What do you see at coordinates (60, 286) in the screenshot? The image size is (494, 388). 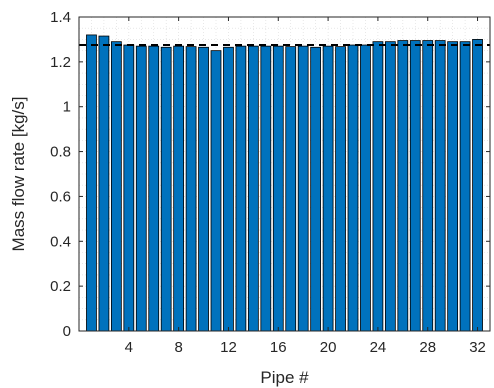 I see `y-tick-label: 0.2` at bounding box center [60, 286].